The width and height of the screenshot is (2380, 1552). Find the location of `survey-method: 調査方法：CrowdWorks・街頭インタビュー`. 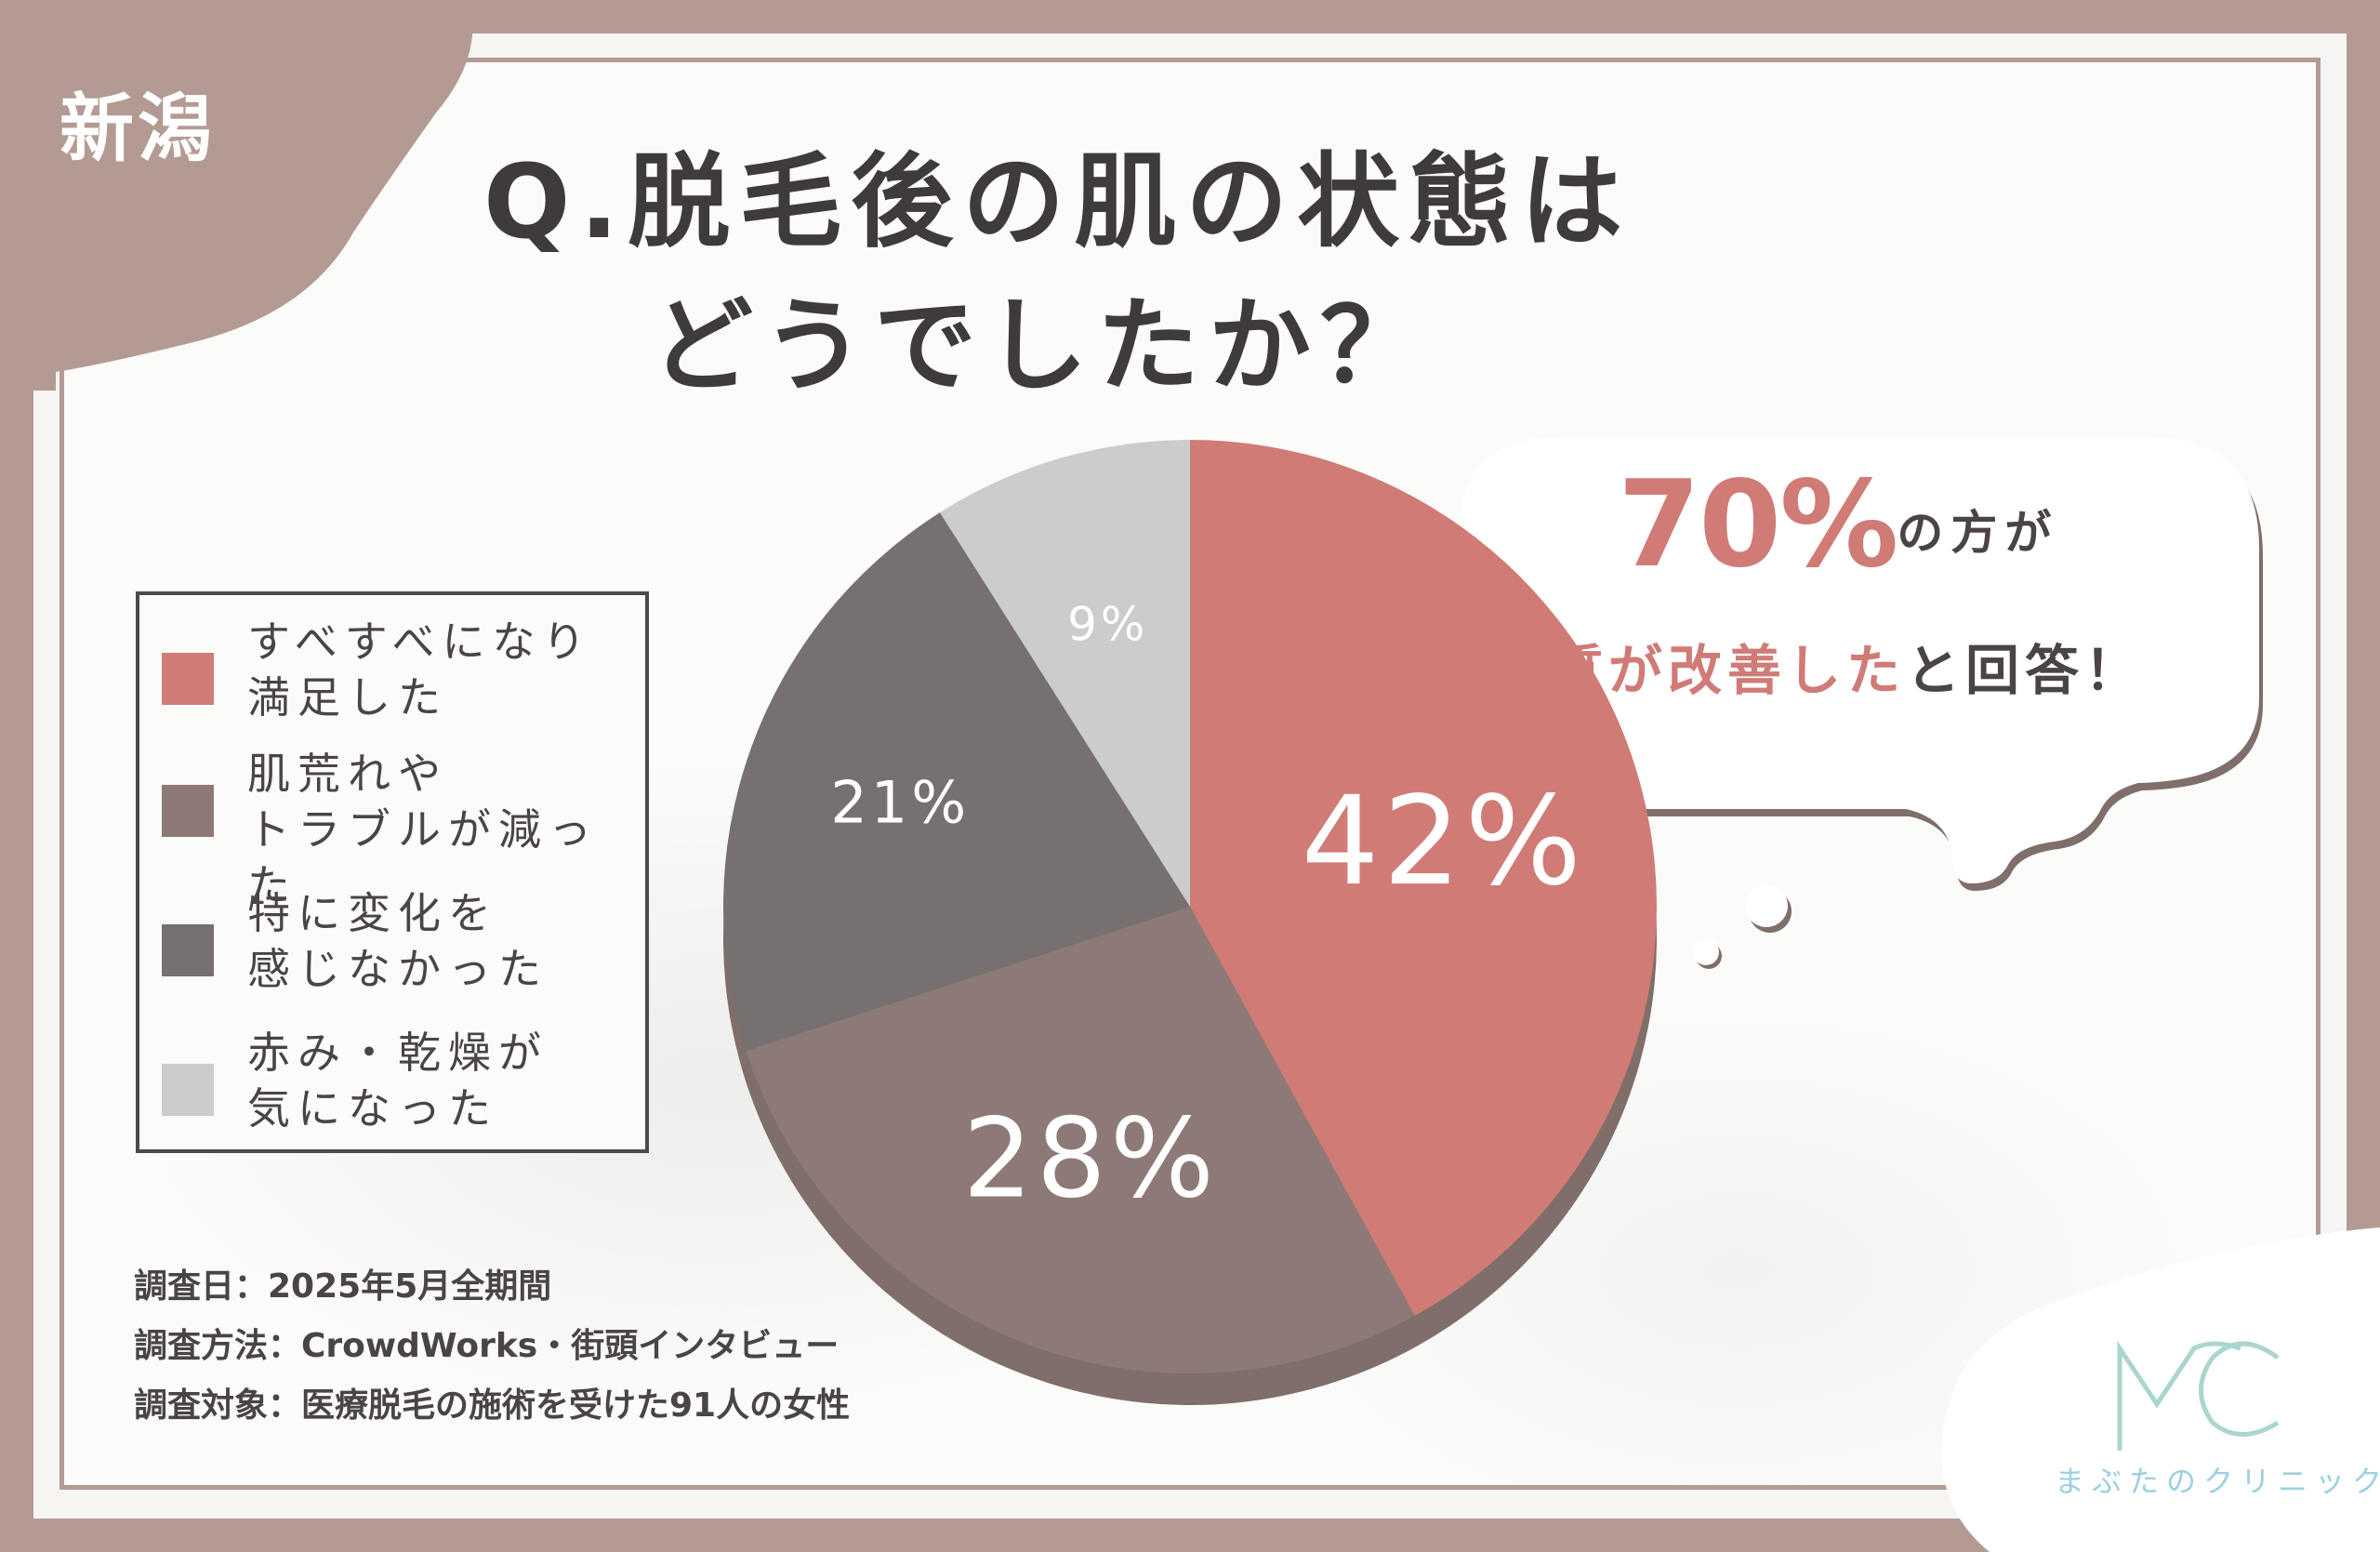

survey-method: 調査方法：CrowdWorks・街頭インタビュー is located at coordinates (487, 1346).